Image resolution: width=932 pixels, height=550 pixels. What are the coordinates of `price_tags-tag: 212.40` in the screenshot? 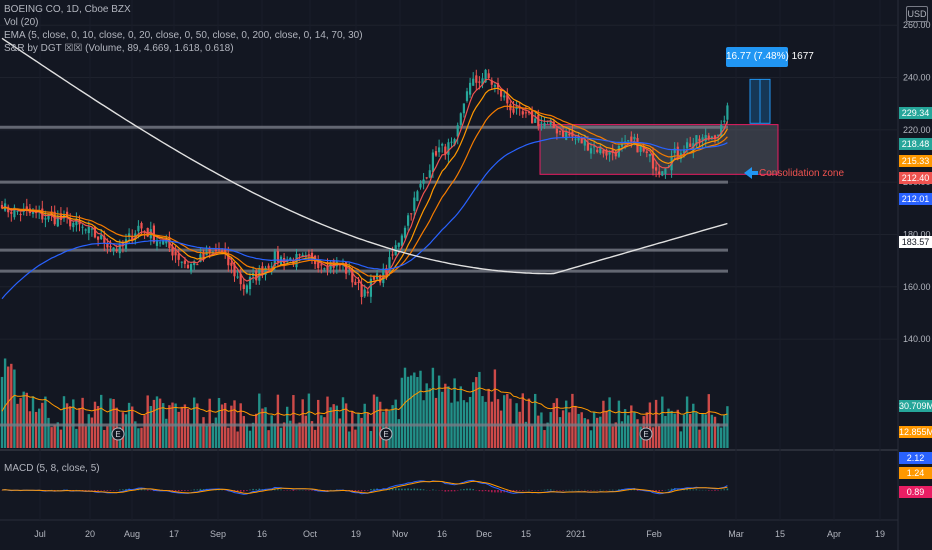 It's located at (915, 178).